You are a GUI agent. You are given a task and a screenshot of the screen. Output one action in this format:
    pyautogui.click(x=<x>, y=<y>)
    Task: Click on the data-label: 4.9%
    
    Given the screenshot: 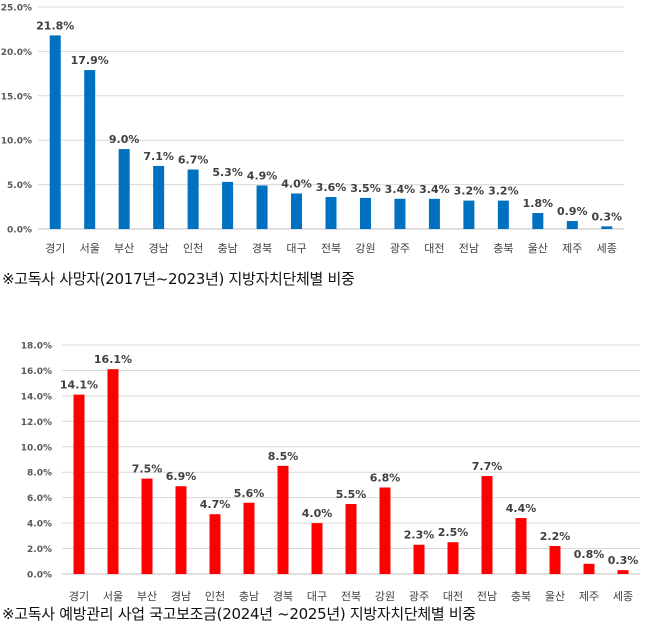 What is the action you would take?
    pyautogui.click(x=262, y=175)
    